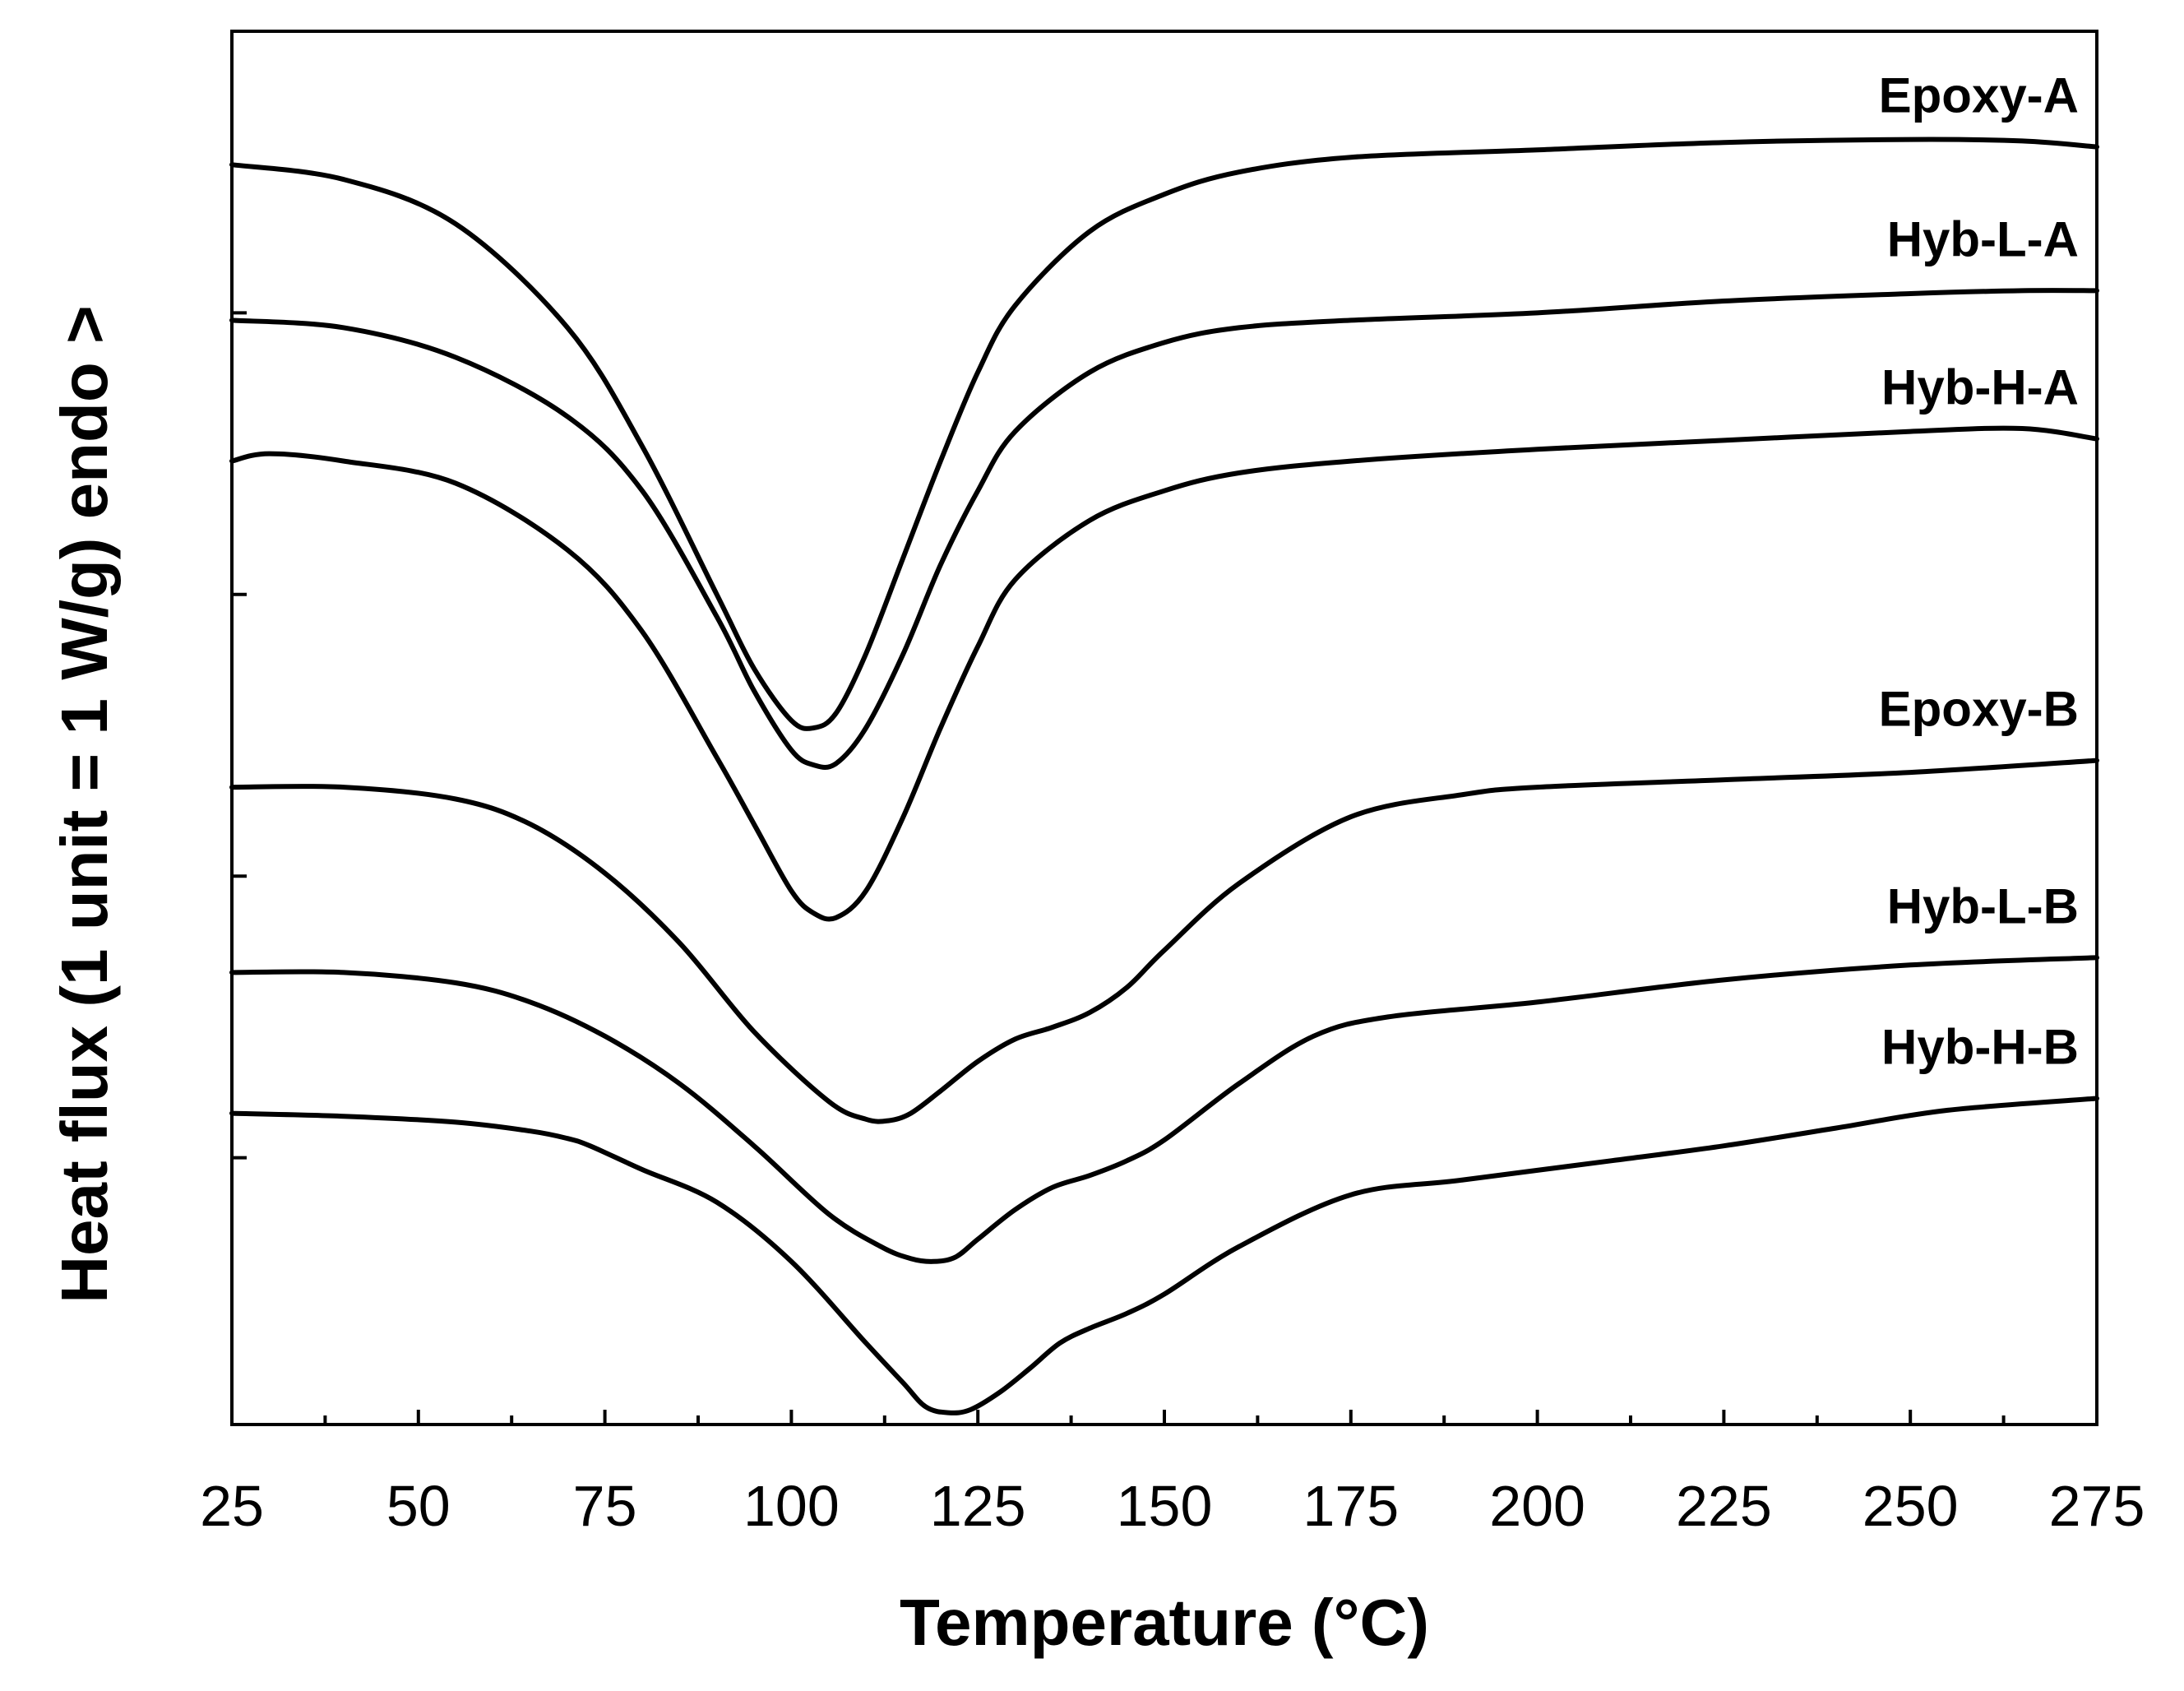 The height and width of the screenshot is (1691, 2184). What do you see at coordinates (1351, 1506) in the screenshot?
I see `x-tick-label: 175` at bounding box center [1351, 1506].